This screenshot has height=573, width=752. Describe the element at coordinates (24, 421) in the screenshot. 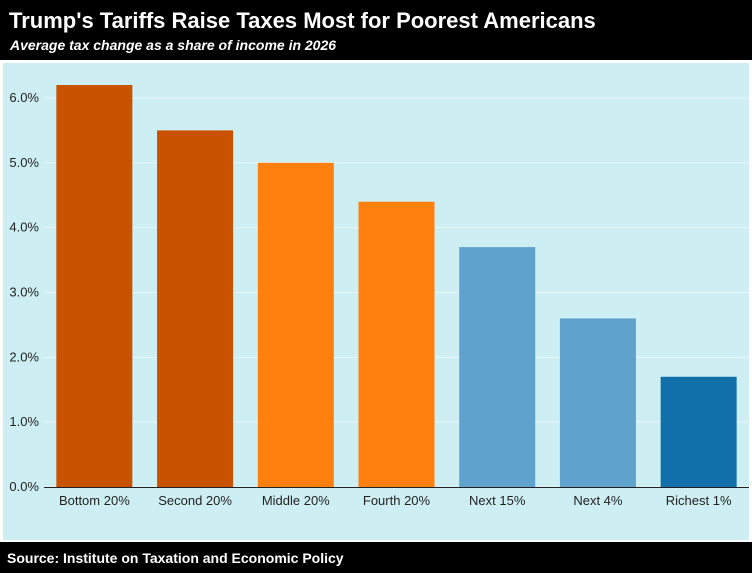

I see `y-tick-label: 1.0%` at that location.